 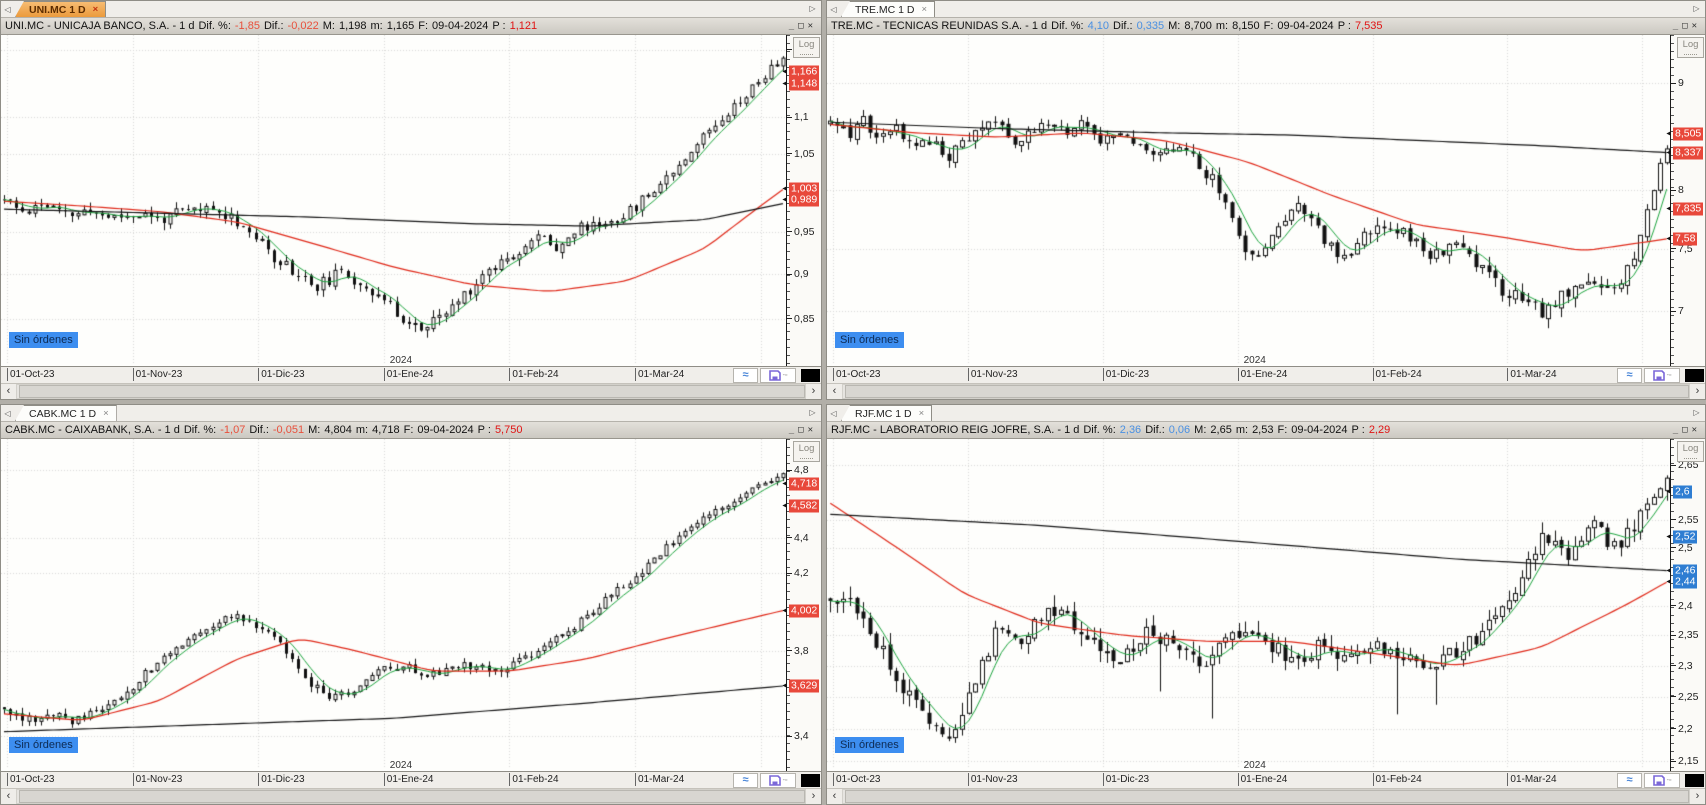 I want to click on chart-tab: UNI.MC 1 D ×, so click(x=61, y=9).